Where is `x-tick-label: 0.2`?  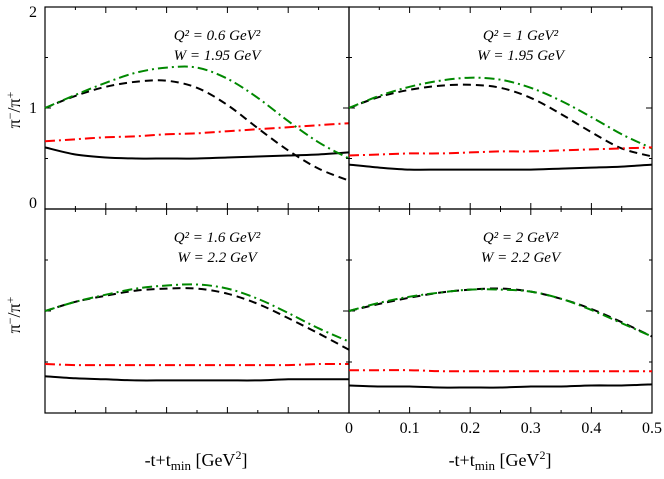
x-tick-label: 0.2 is located at coordinates (470, 428).